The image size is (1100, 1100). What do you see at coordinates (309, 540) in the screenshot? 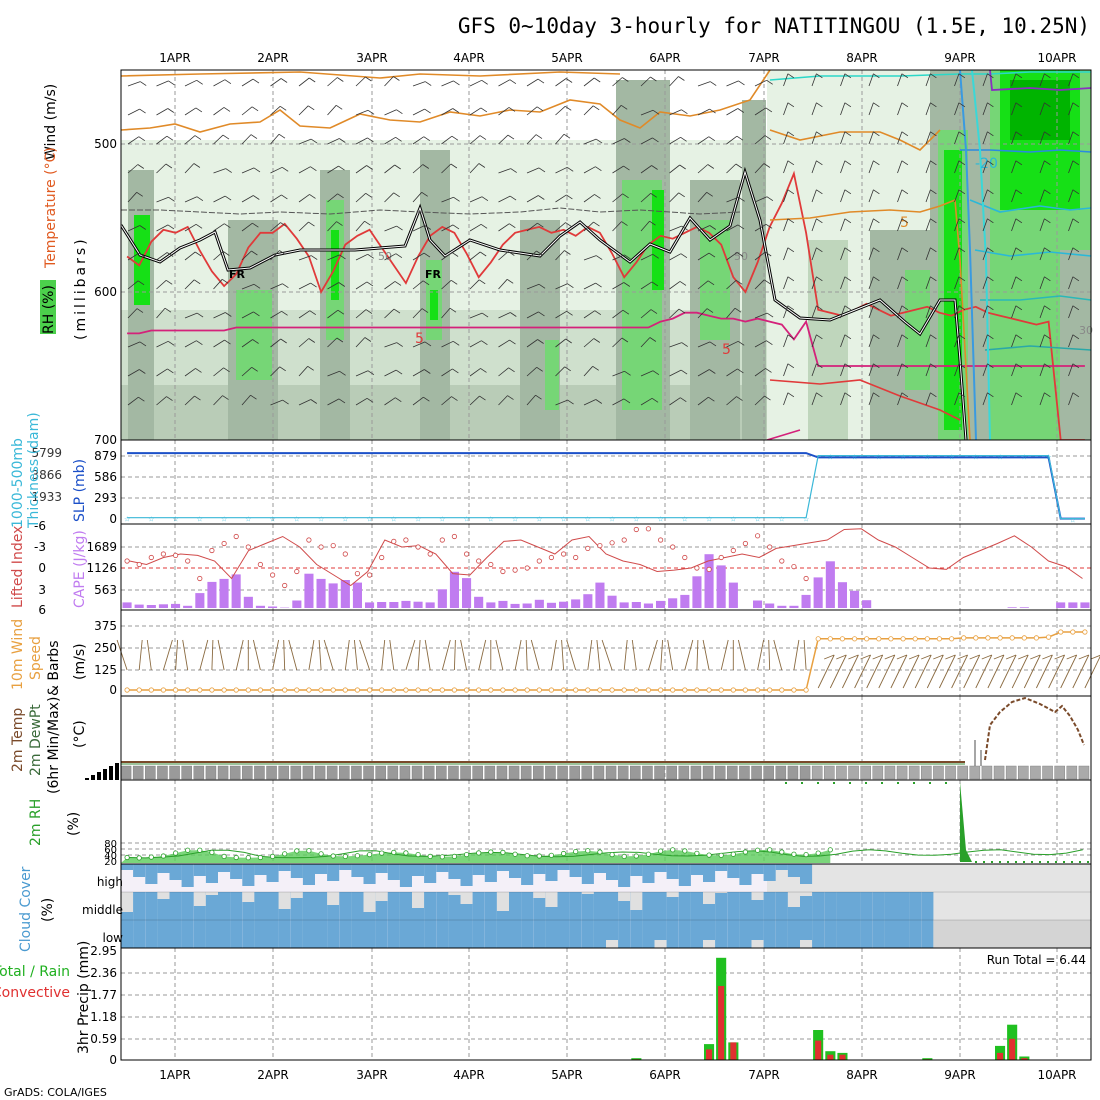
I see `lifted-index-point` at bounding box center [309, 540].